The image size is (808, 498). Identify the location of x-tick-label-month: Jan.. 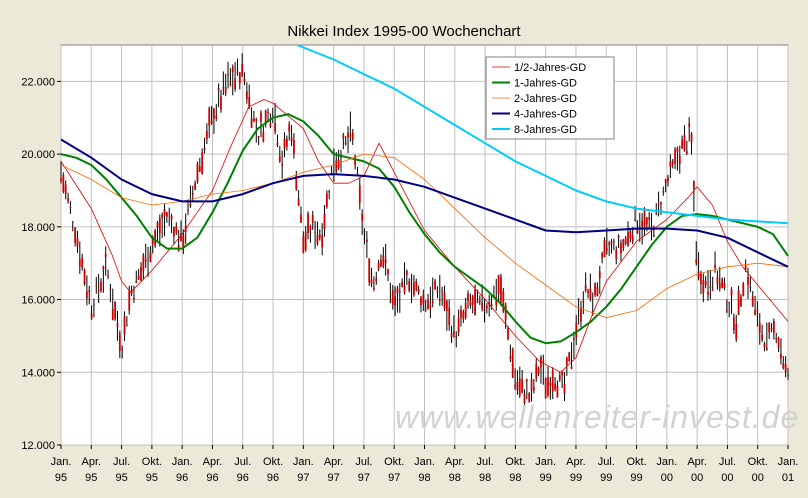
(424, 462).